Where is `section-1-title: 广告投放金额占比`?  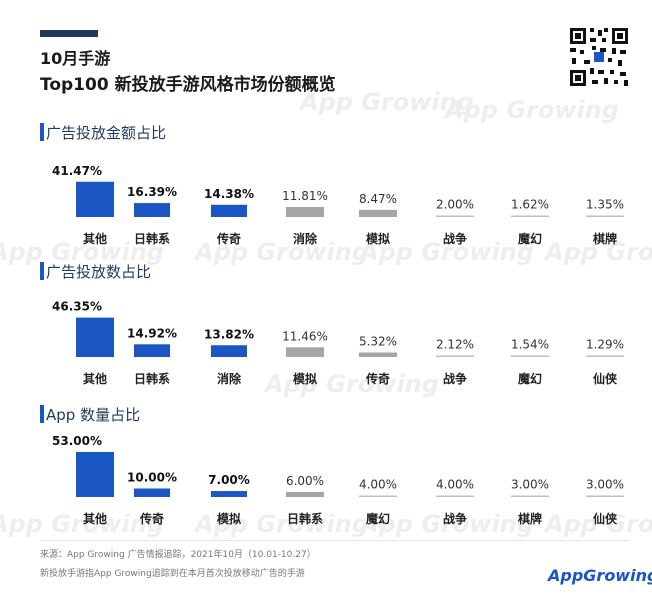
section-1-title: 广告投放金额占比 is located at coordinates (106, 133).